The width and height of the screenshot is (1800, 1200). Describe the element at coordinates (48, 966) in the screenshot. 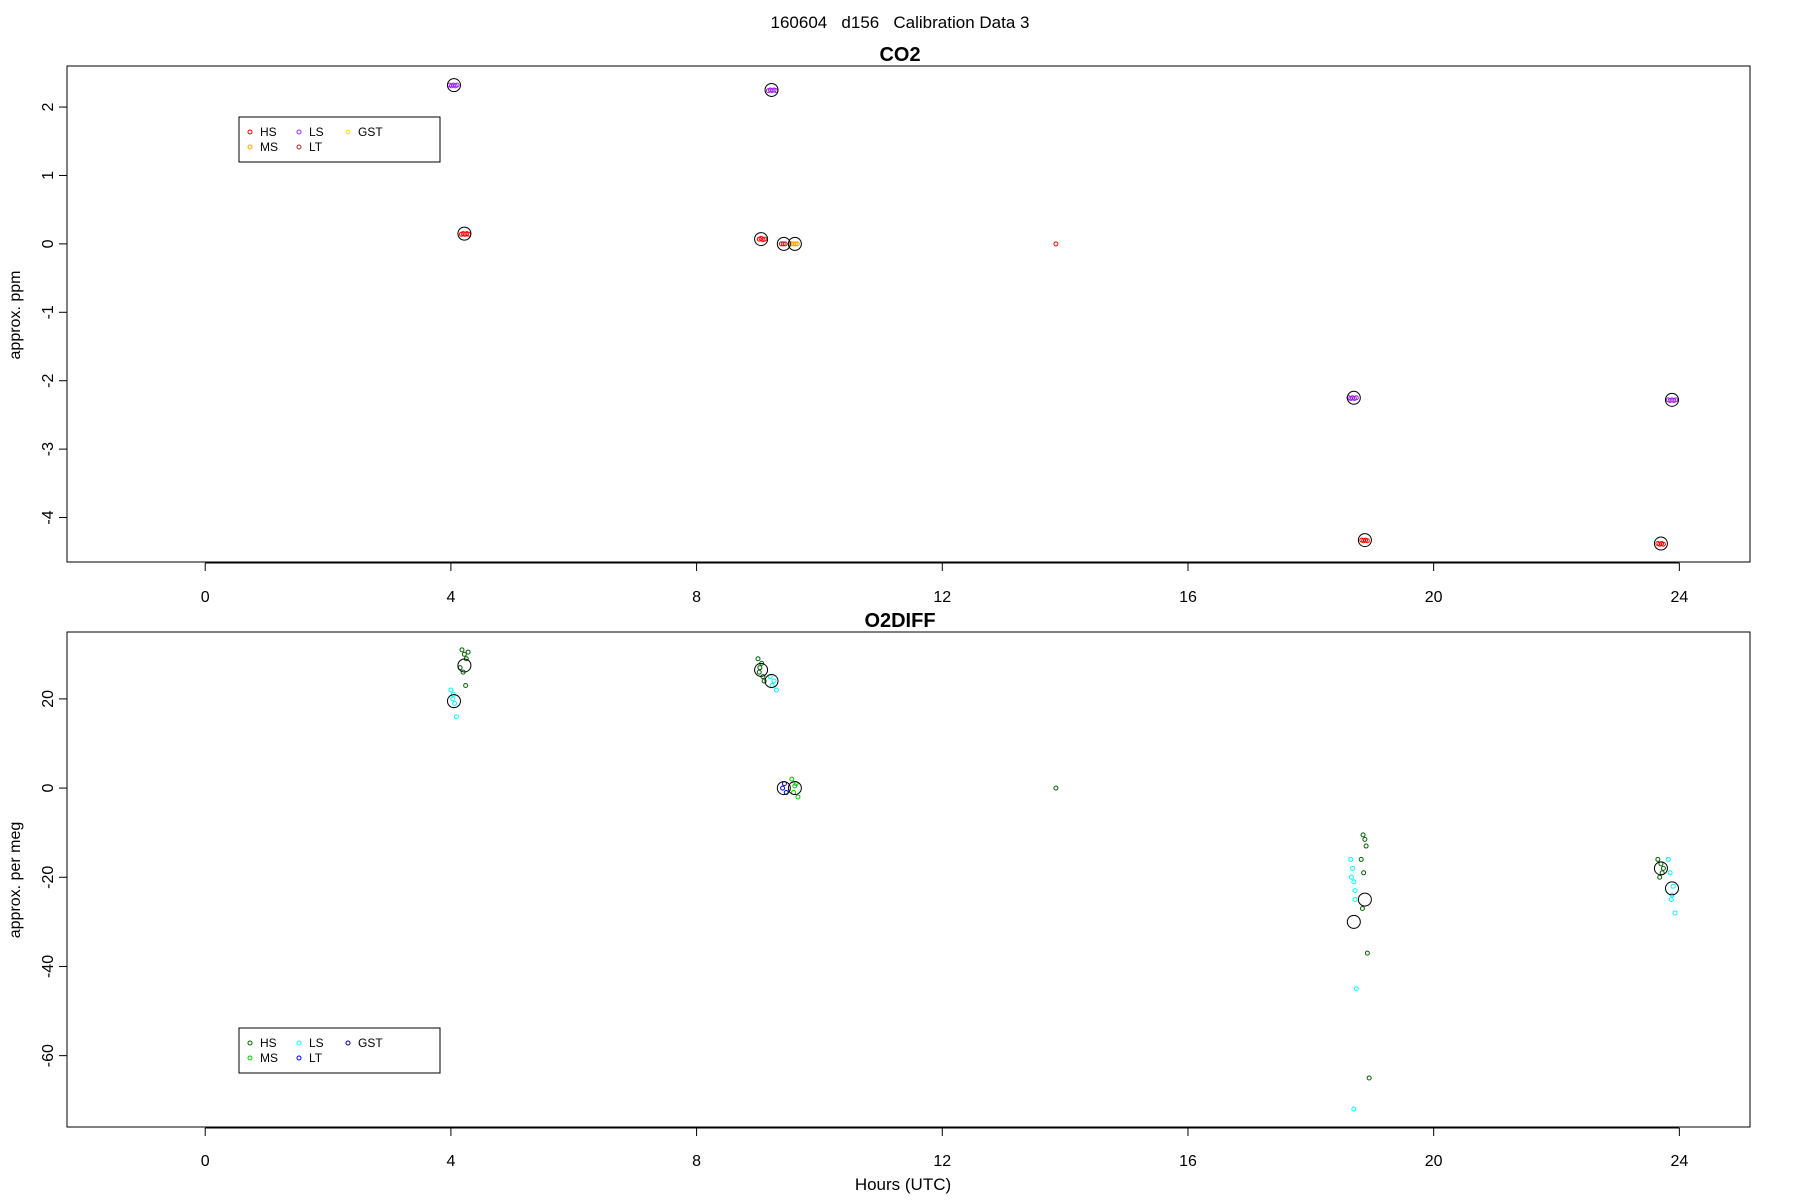

I see `chart-o2diff-y-tick-label: -40` at that location.